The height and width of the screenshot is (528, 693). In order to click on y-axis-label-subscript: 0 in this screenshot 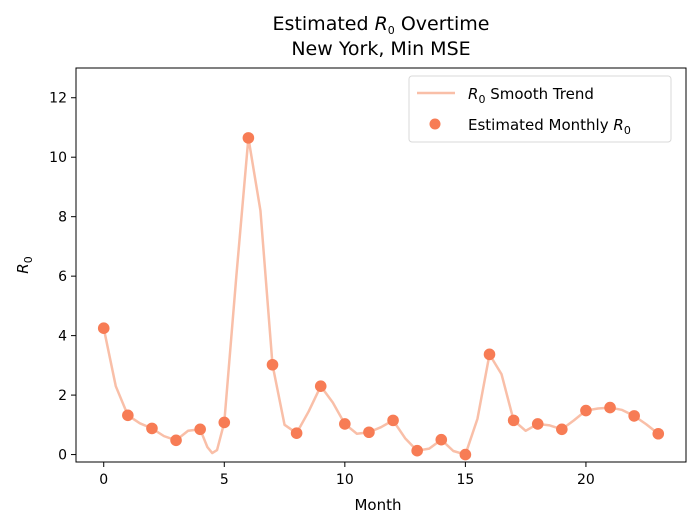, I will do `click(28, 259)`.